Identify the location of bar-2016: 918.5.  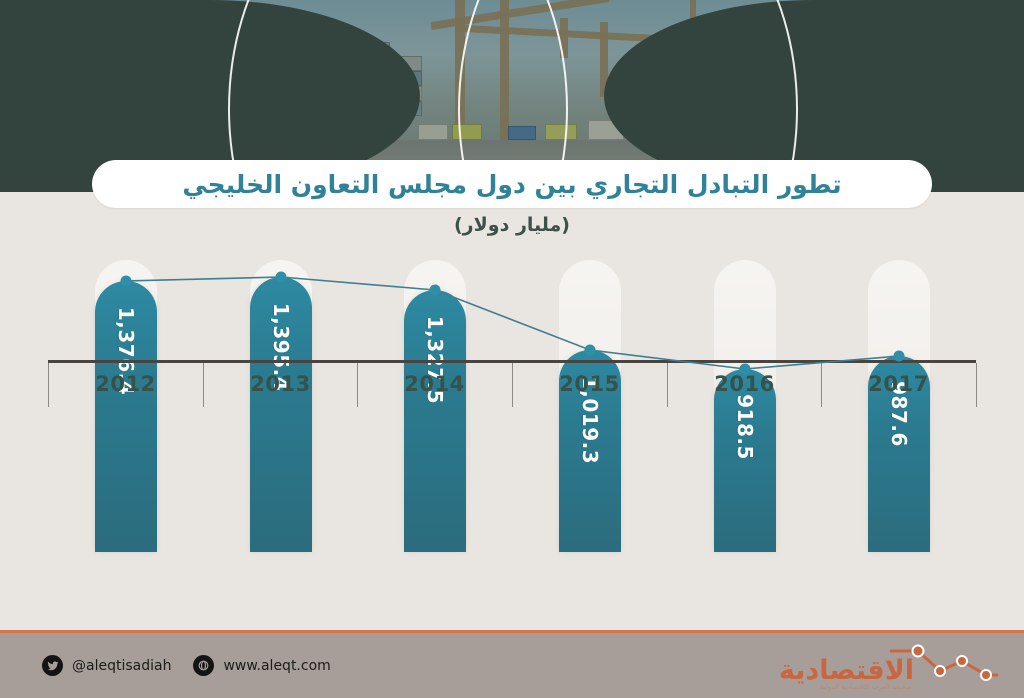
(745, 460).